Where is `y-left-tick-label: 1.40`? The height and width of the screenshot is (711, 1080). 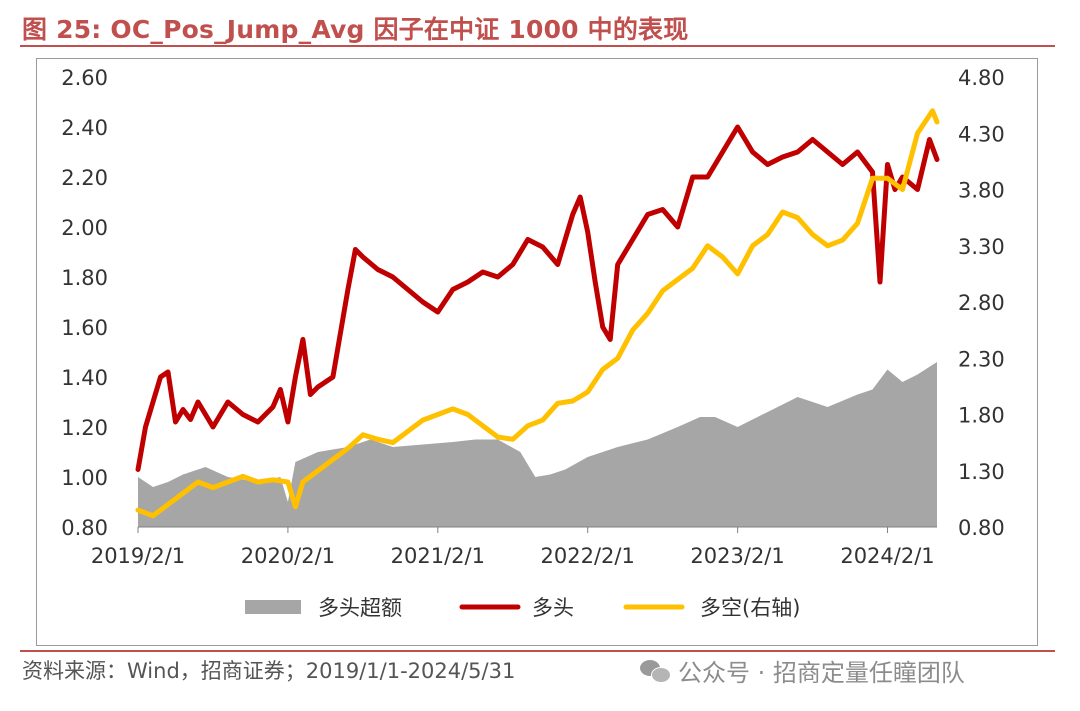
y-left-tick-label: 1.40 is located at coordinates (84, 378).